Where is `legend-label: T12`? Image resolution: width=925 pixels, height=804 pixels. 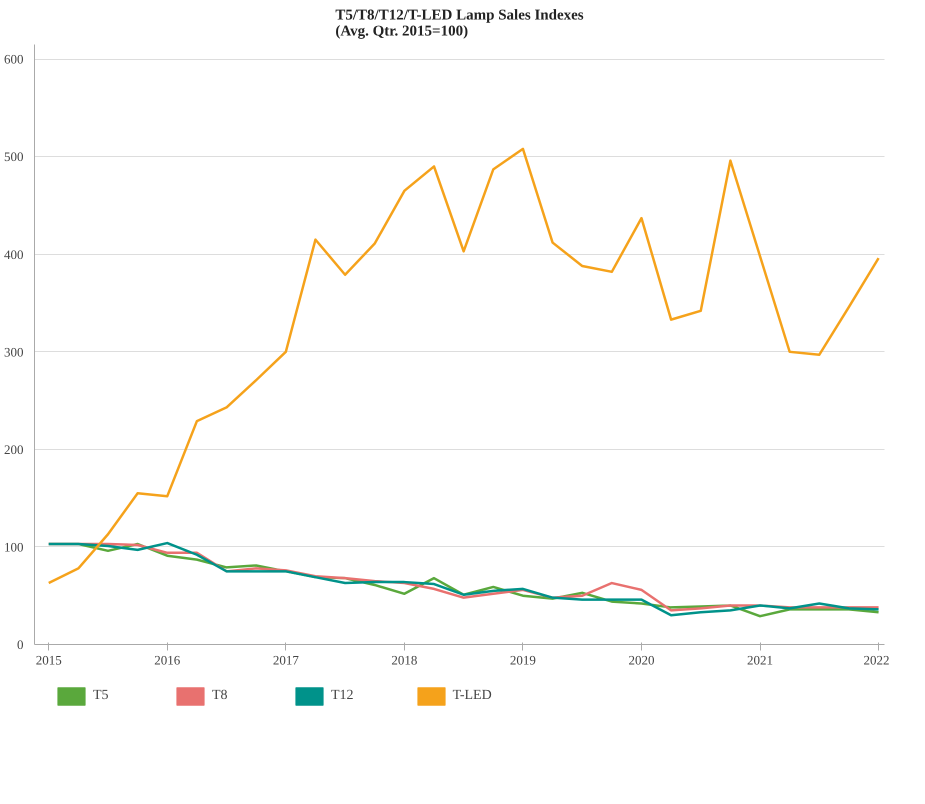 legend-label: T12 is located at coordinates (342, 696).